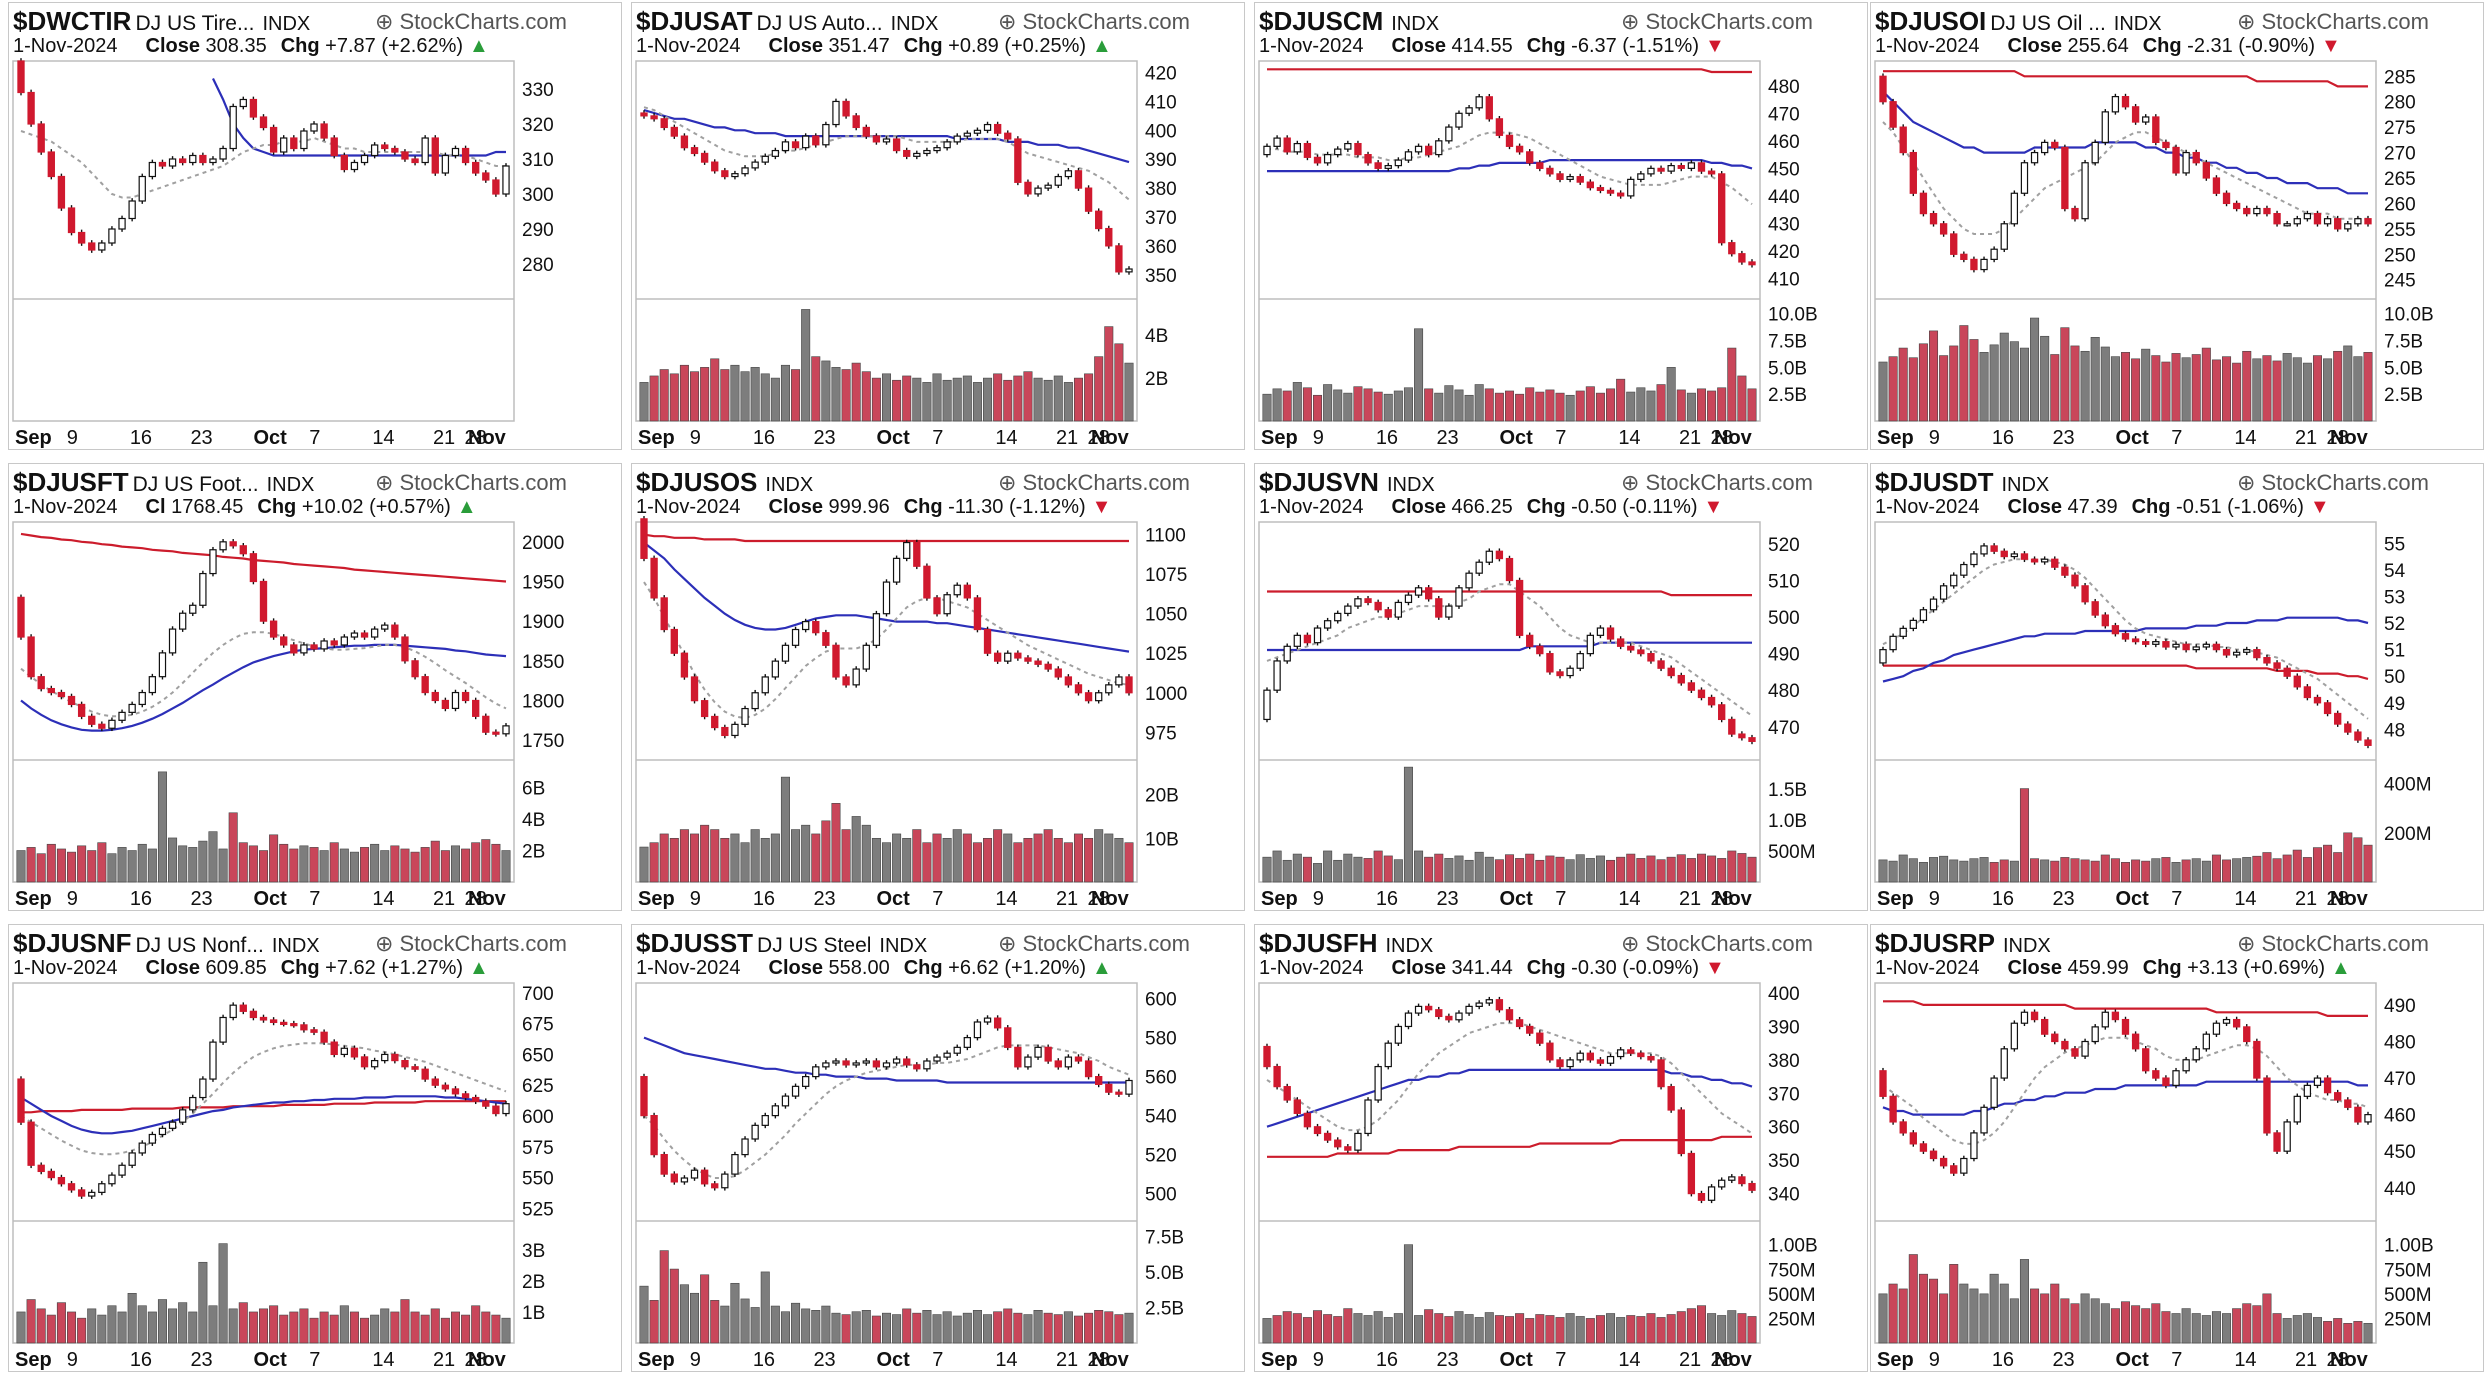  I want to click on volume-tick-label: 1.00B, so click(2409, 1246).